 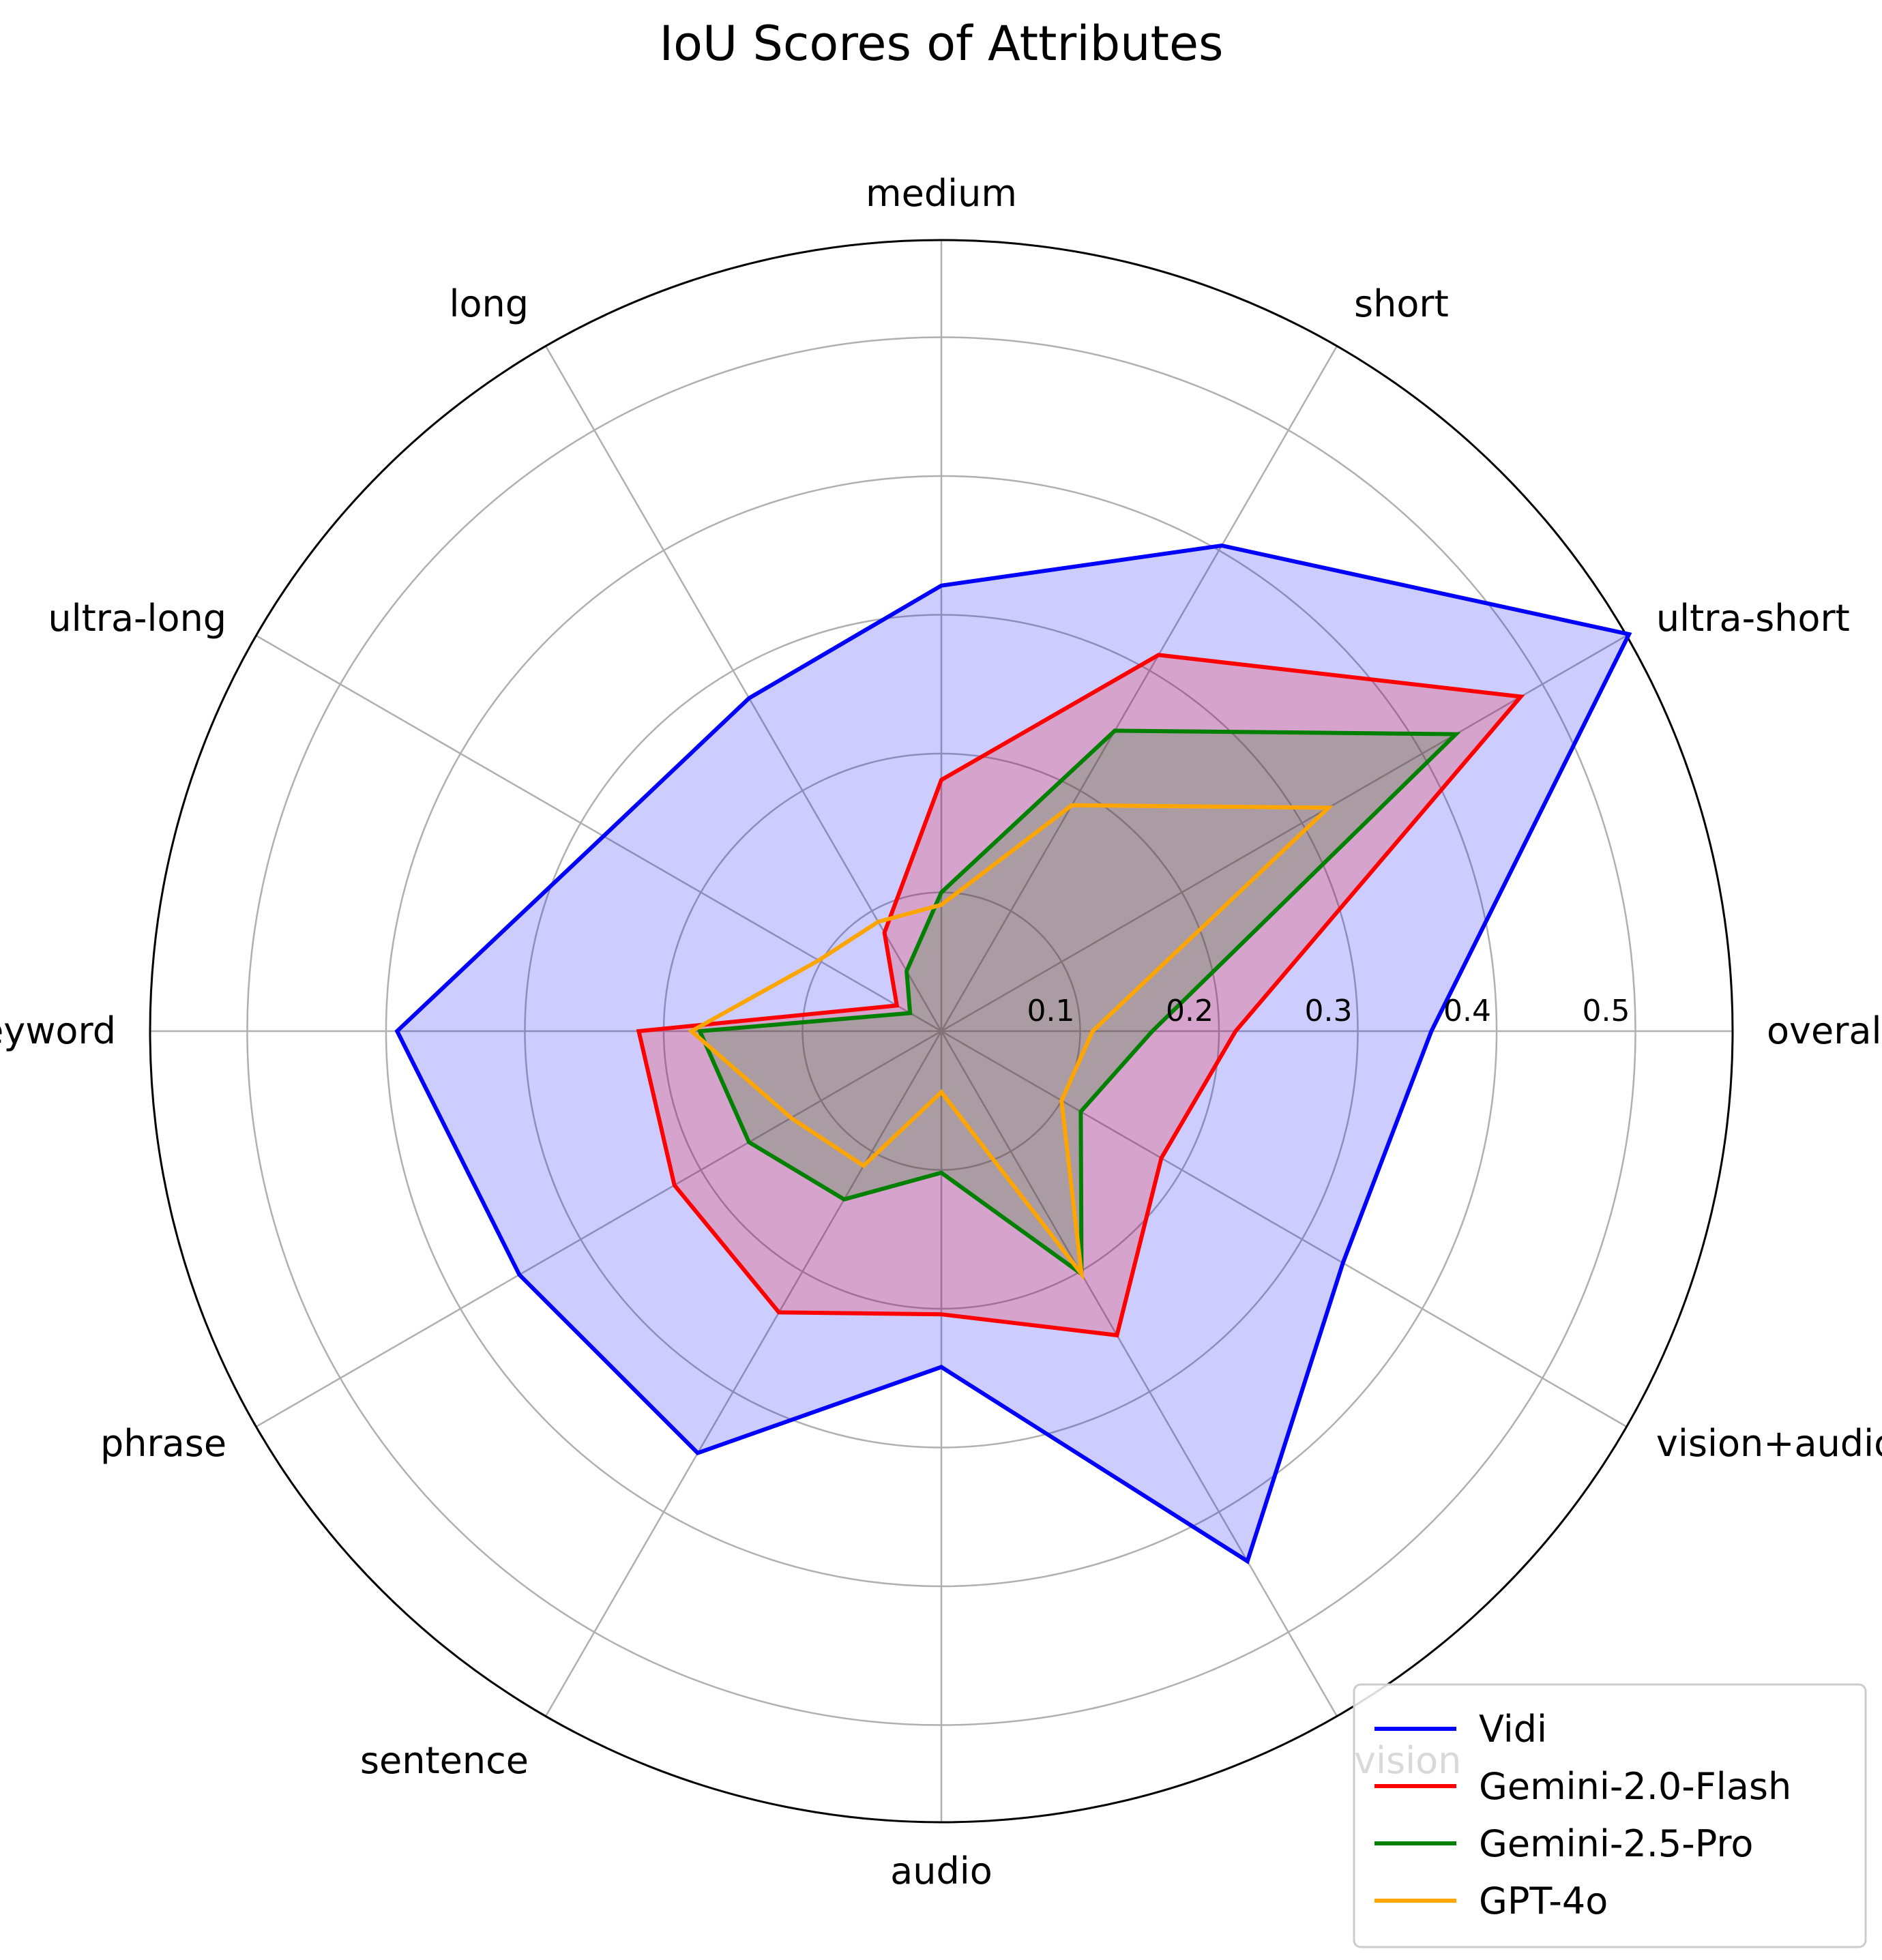 What do you see at coordinates (1753, 618) in the screenshot?
I see `axis-label-ultra-short: ultra-short` at bounding box center [1753, 618].